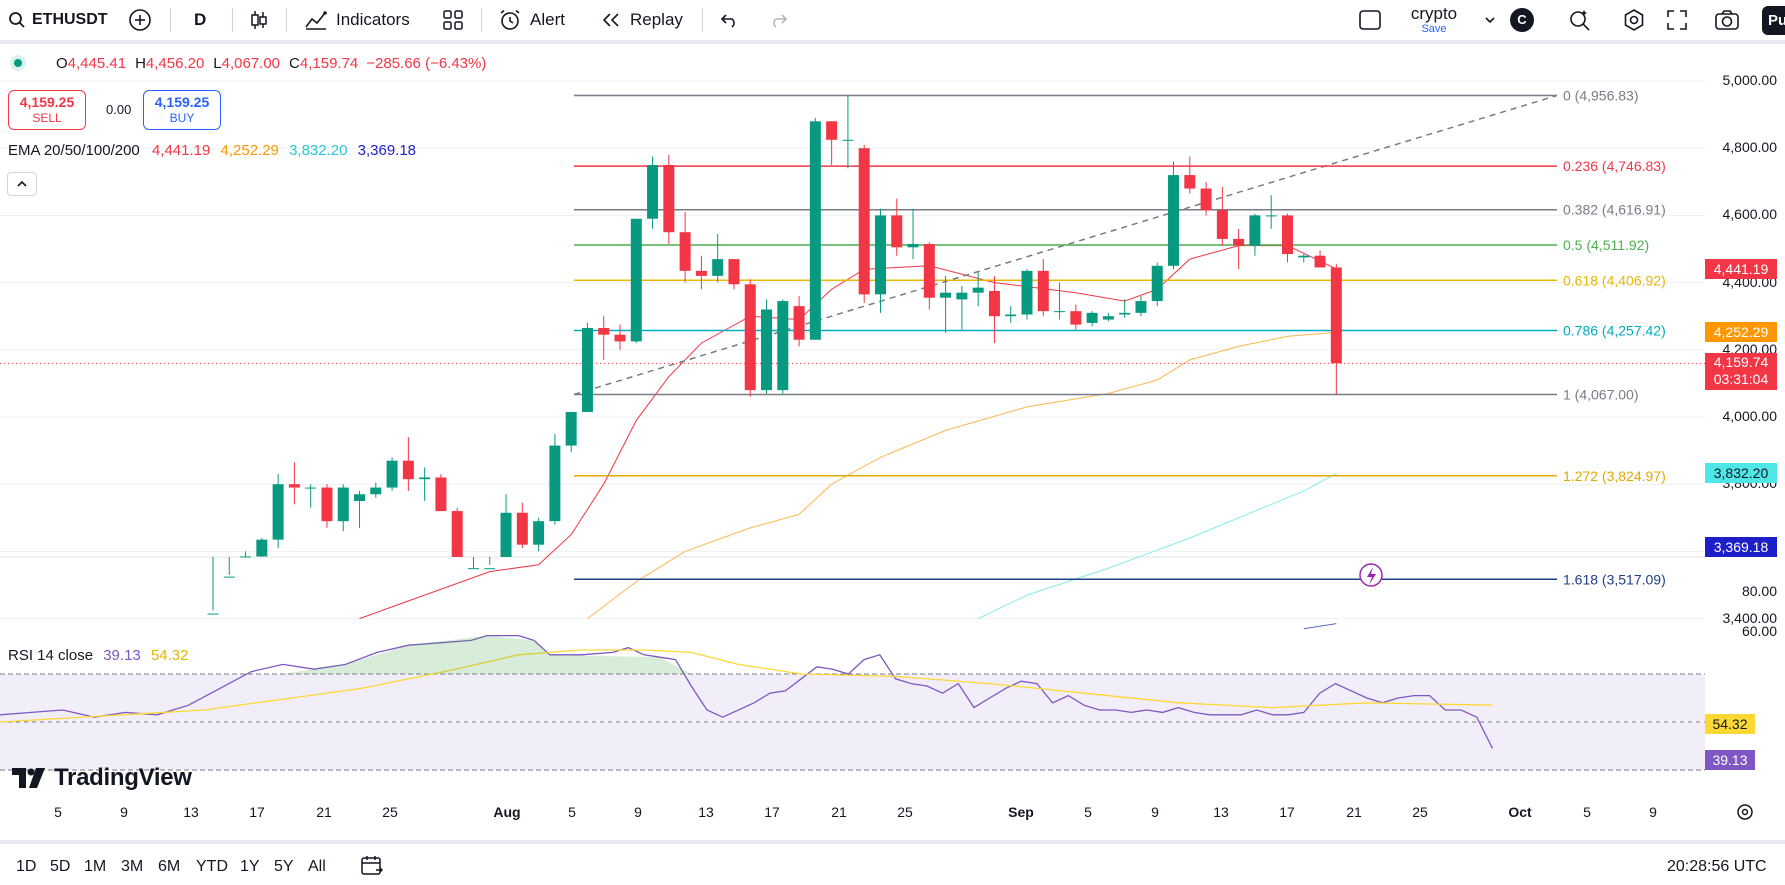 This screenshot has width=1785, height=885. I want to click on indicators-icon, so click(316, 20).